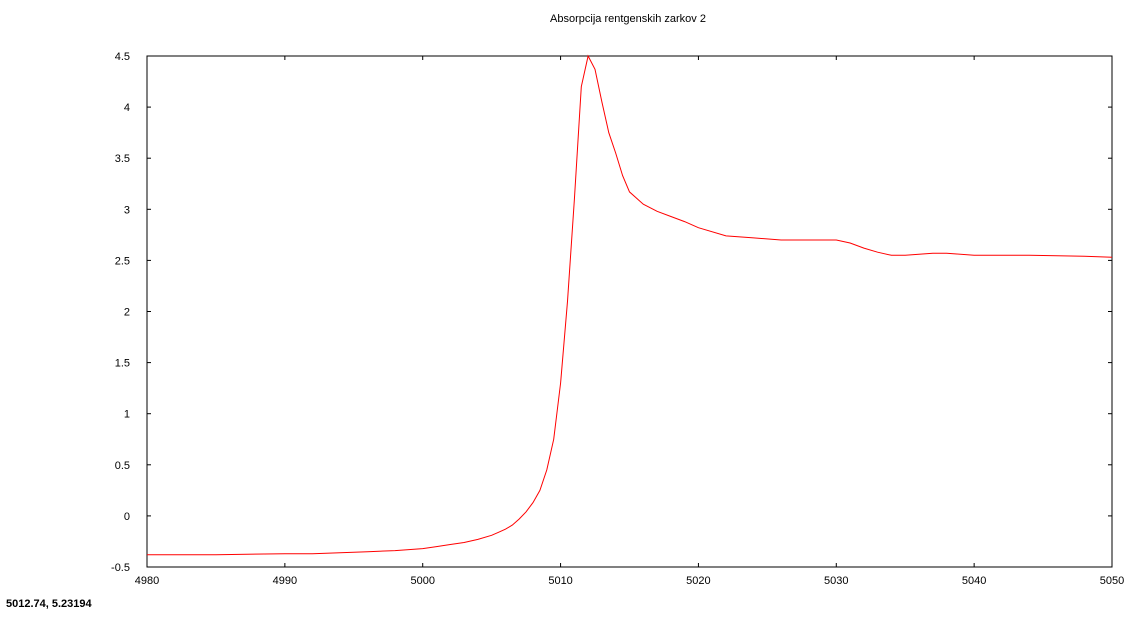  I want to click on x-tick-label: 4990, so click(285, 581).